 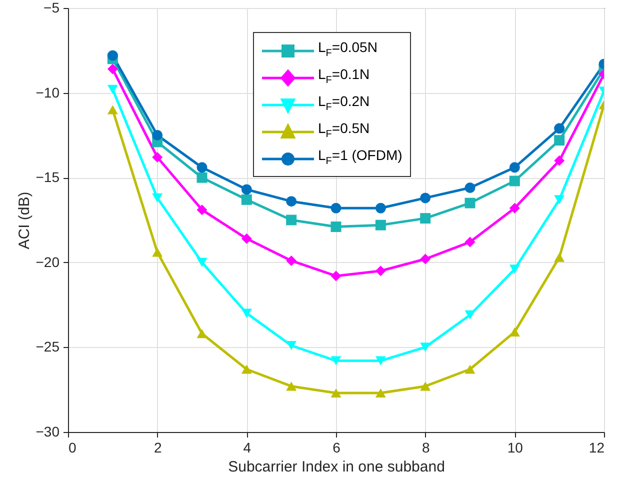 I want to click on y-tick-label: −20, so click(x=48, y=262).